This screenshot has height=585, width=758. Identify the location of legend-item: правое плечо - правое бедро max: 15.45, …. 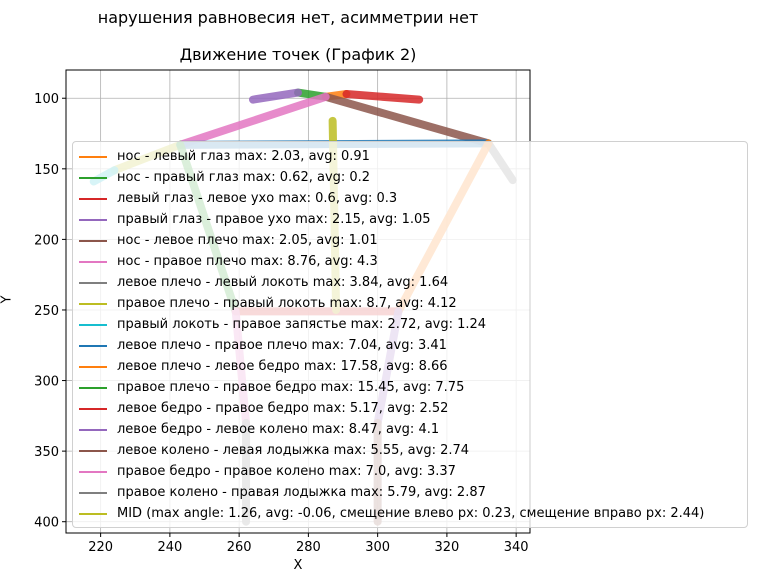
(413, 387).